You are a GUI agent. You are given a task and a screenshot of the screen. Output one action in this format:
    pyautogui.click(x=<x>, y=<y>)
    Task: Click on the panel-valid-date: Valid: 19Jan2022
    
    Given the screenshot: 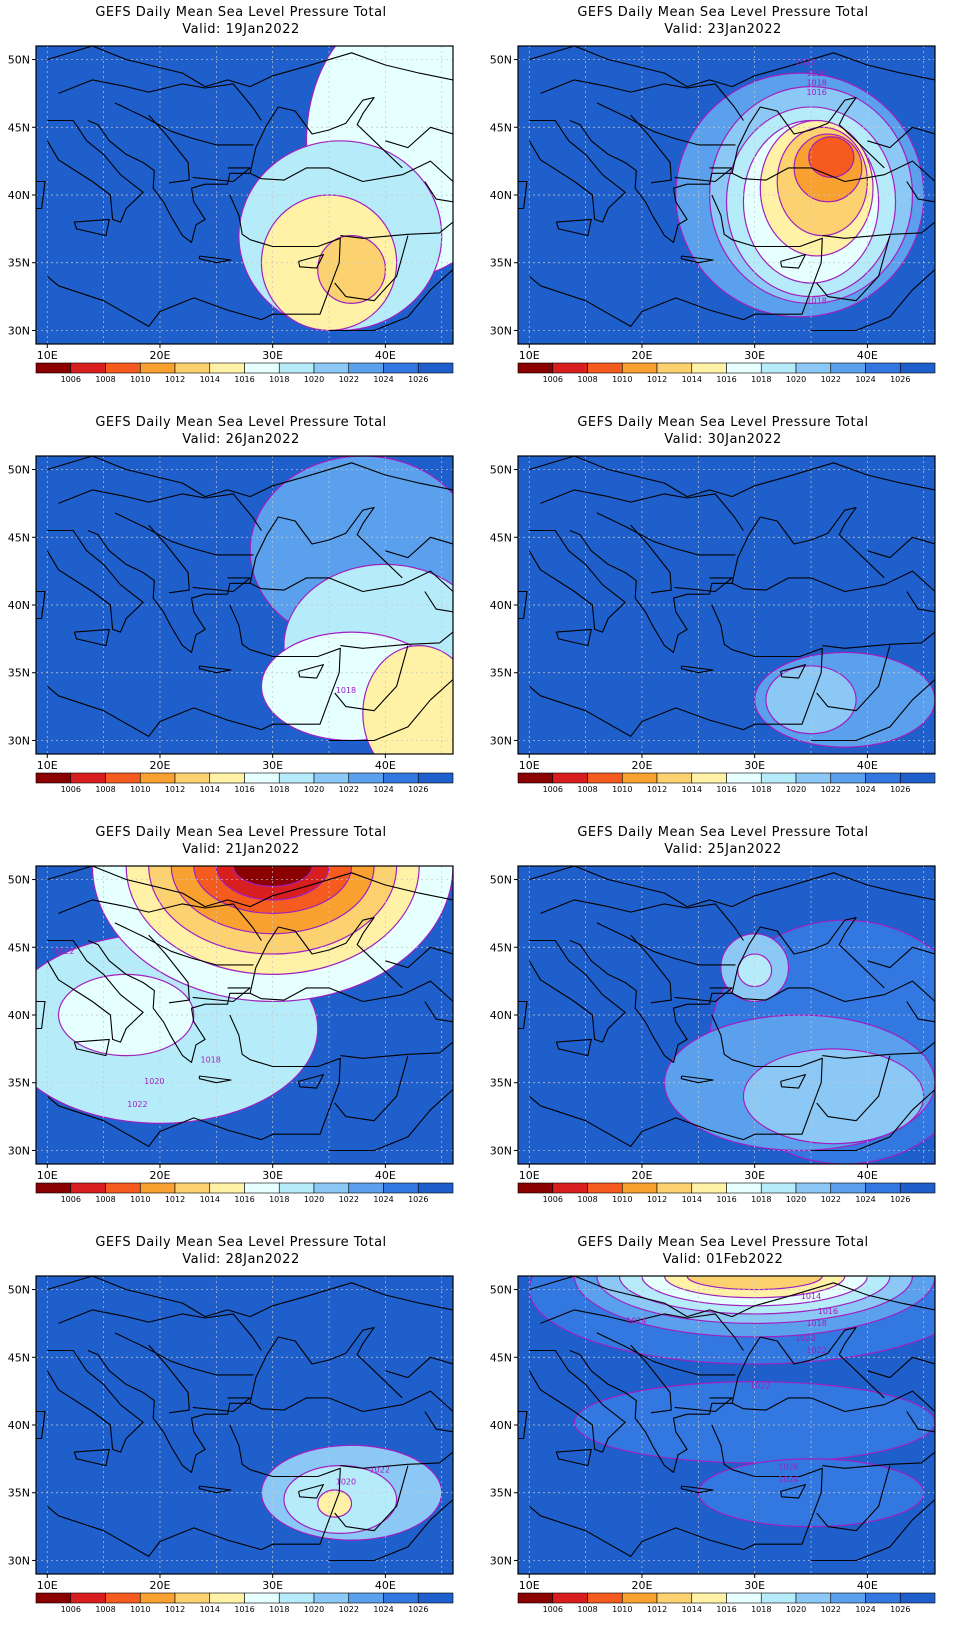 What is the action you would take?
    pyautogui.click(x=241, y=29)
    